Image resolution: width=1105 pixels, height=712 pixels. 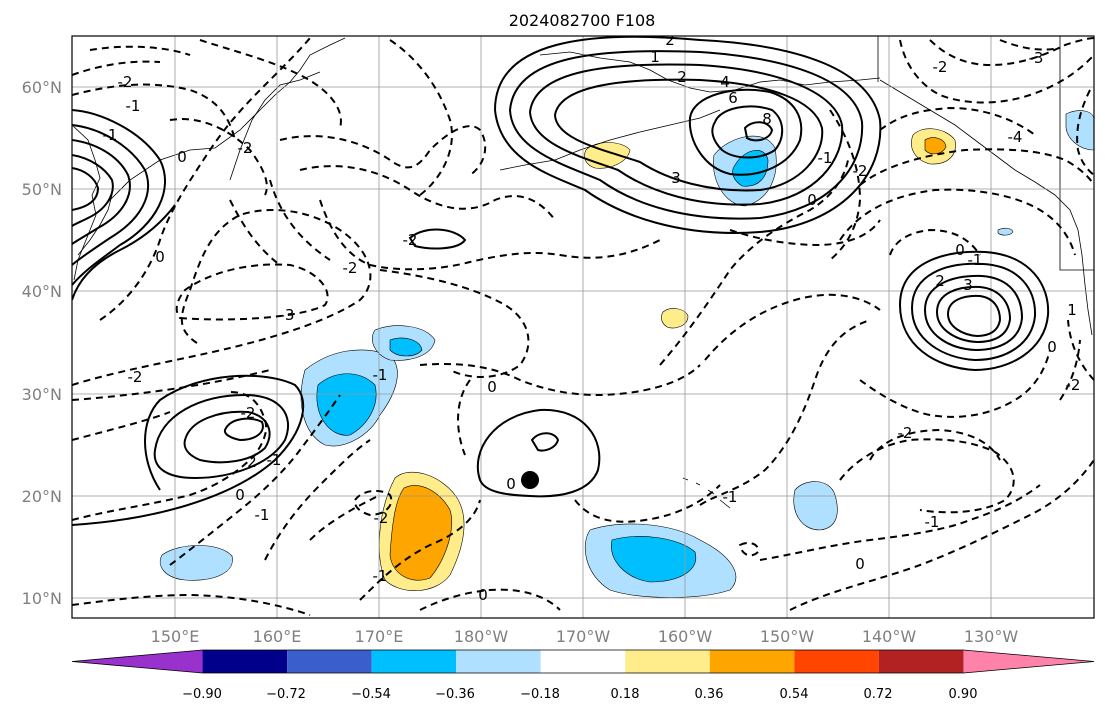 I want to click on storm-position-dot, so click(x=530, y=480).